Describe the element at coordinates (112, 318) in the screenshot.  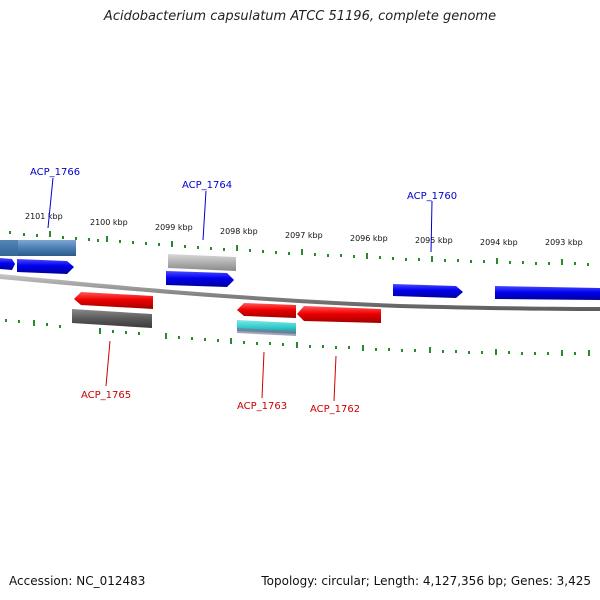
I see `dark-gray-feature` at that location.